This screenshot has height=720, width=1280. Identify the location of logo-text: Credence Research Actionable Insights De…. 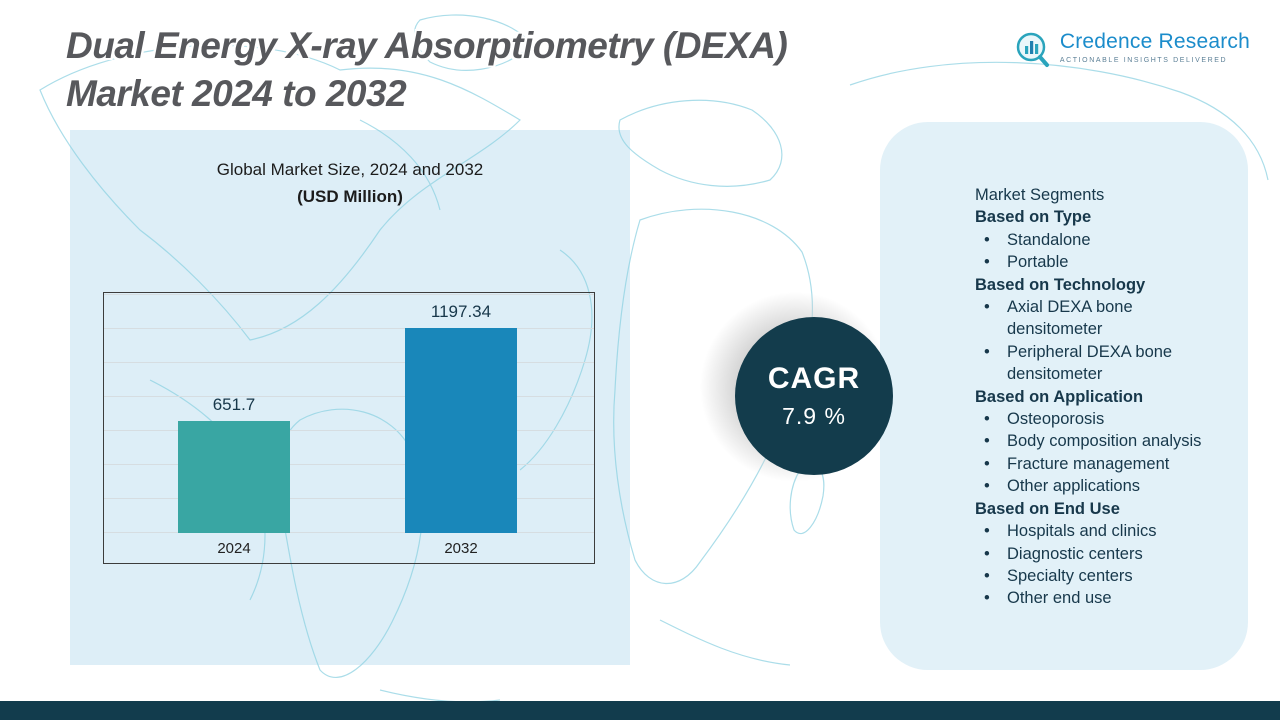
(1155, 47).